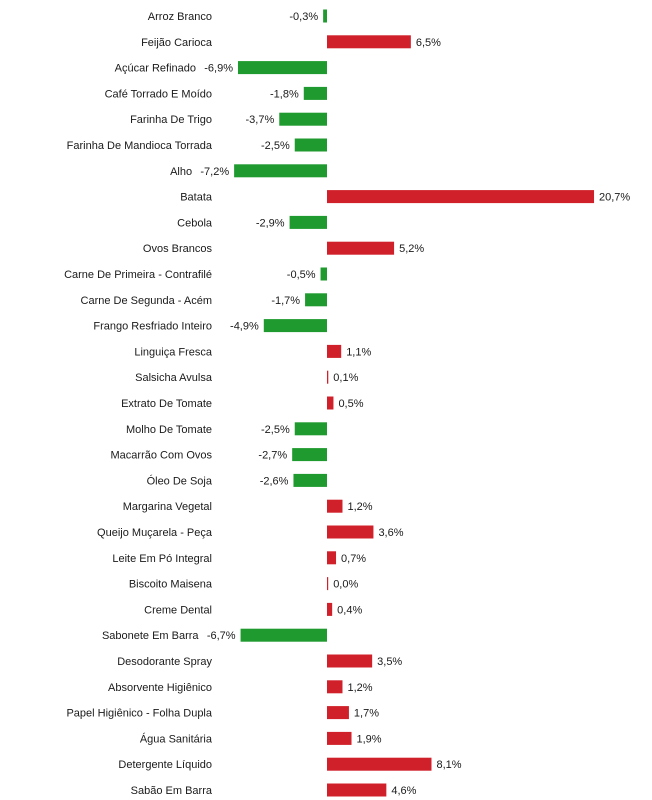  What do you see at coordinates (285, 301) in the screenshot?
I see `data-label: -1,7%` at bounding box center [285, 301].